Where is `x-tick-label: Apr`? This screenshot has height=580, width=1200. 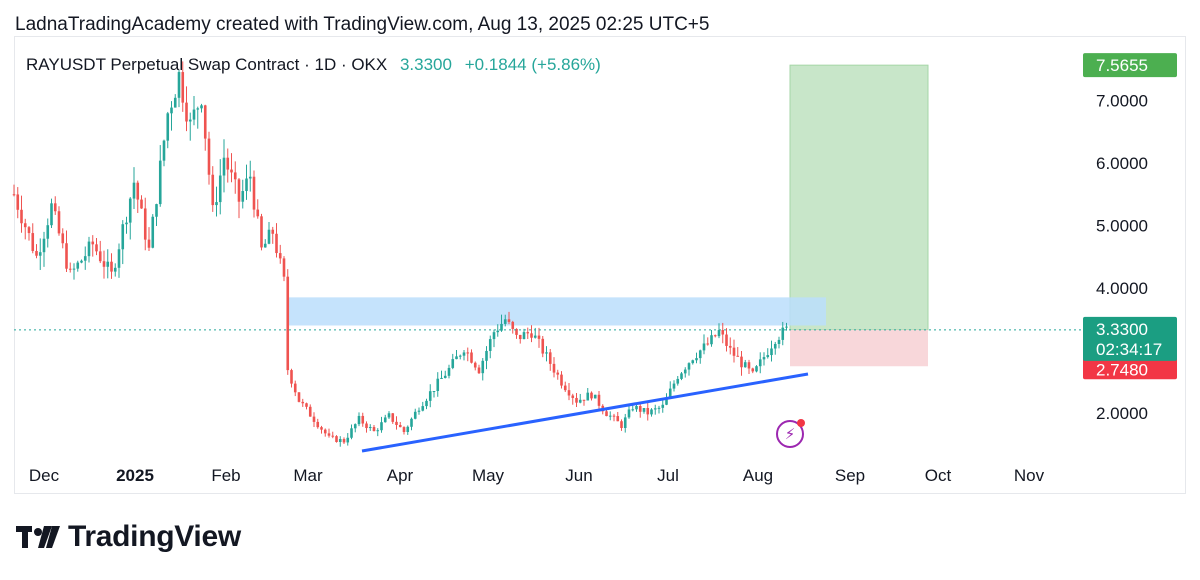
x-tick-label: Apr is located at coordinates (400, 475).